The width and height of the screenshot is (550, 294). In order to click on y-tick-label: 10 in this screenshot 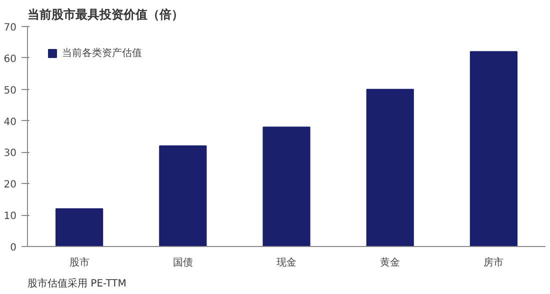, I will do `click(10, 216)`.